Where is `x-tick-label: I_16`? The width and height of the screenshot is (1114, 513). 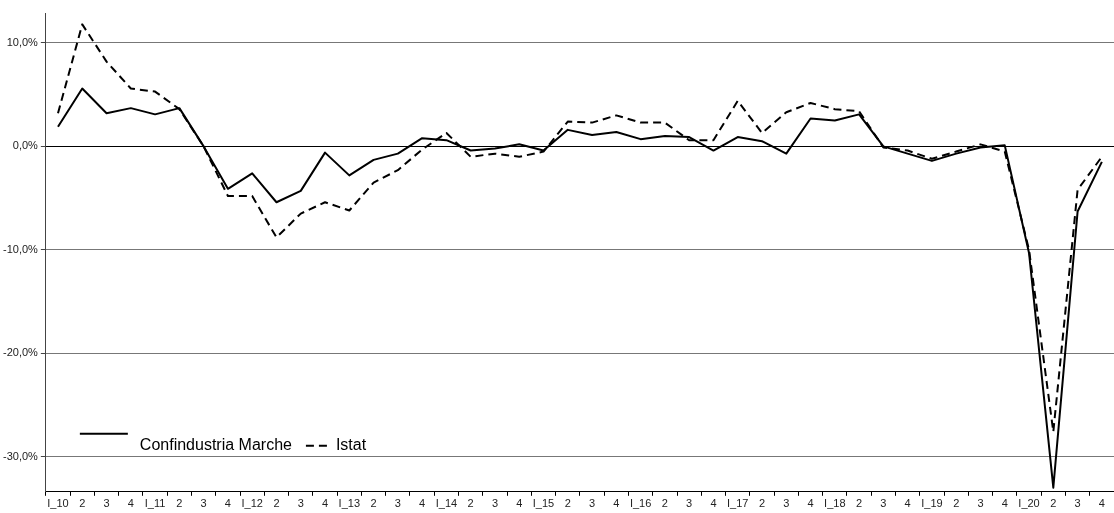
x-tick-label: I_16 is located at coordinates (640, 503).